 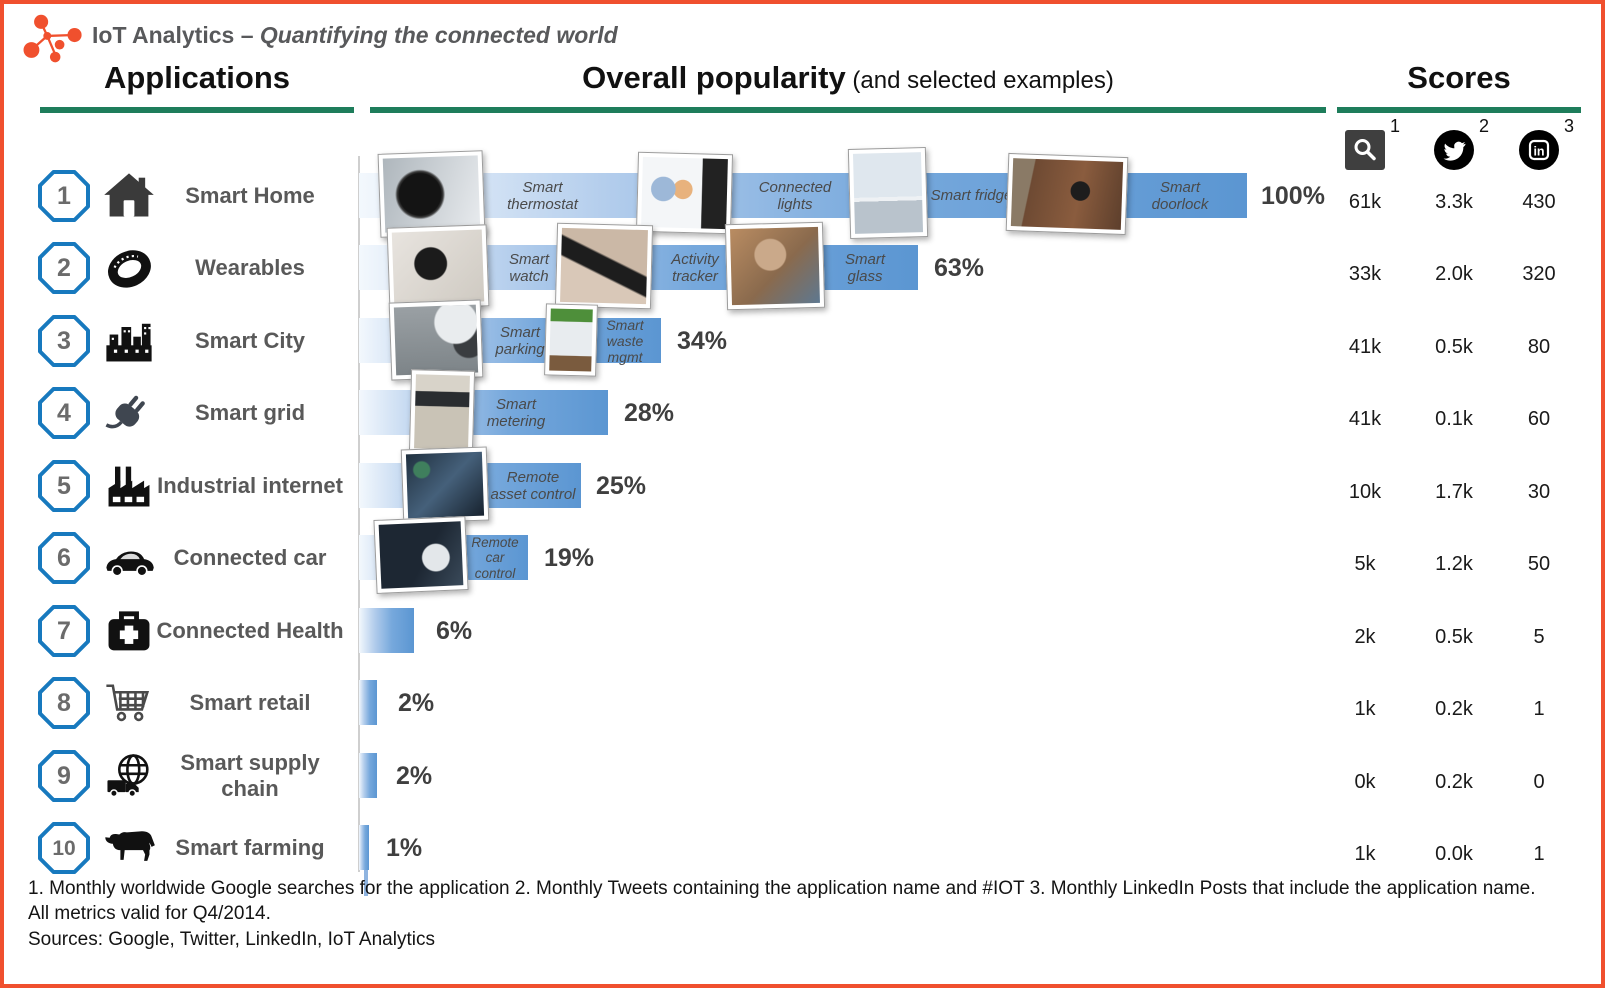 What do you see at coordinates (695, 267) in the screenshot?
I see `example-label: Activity tracker` at bounding box center [695, 267].